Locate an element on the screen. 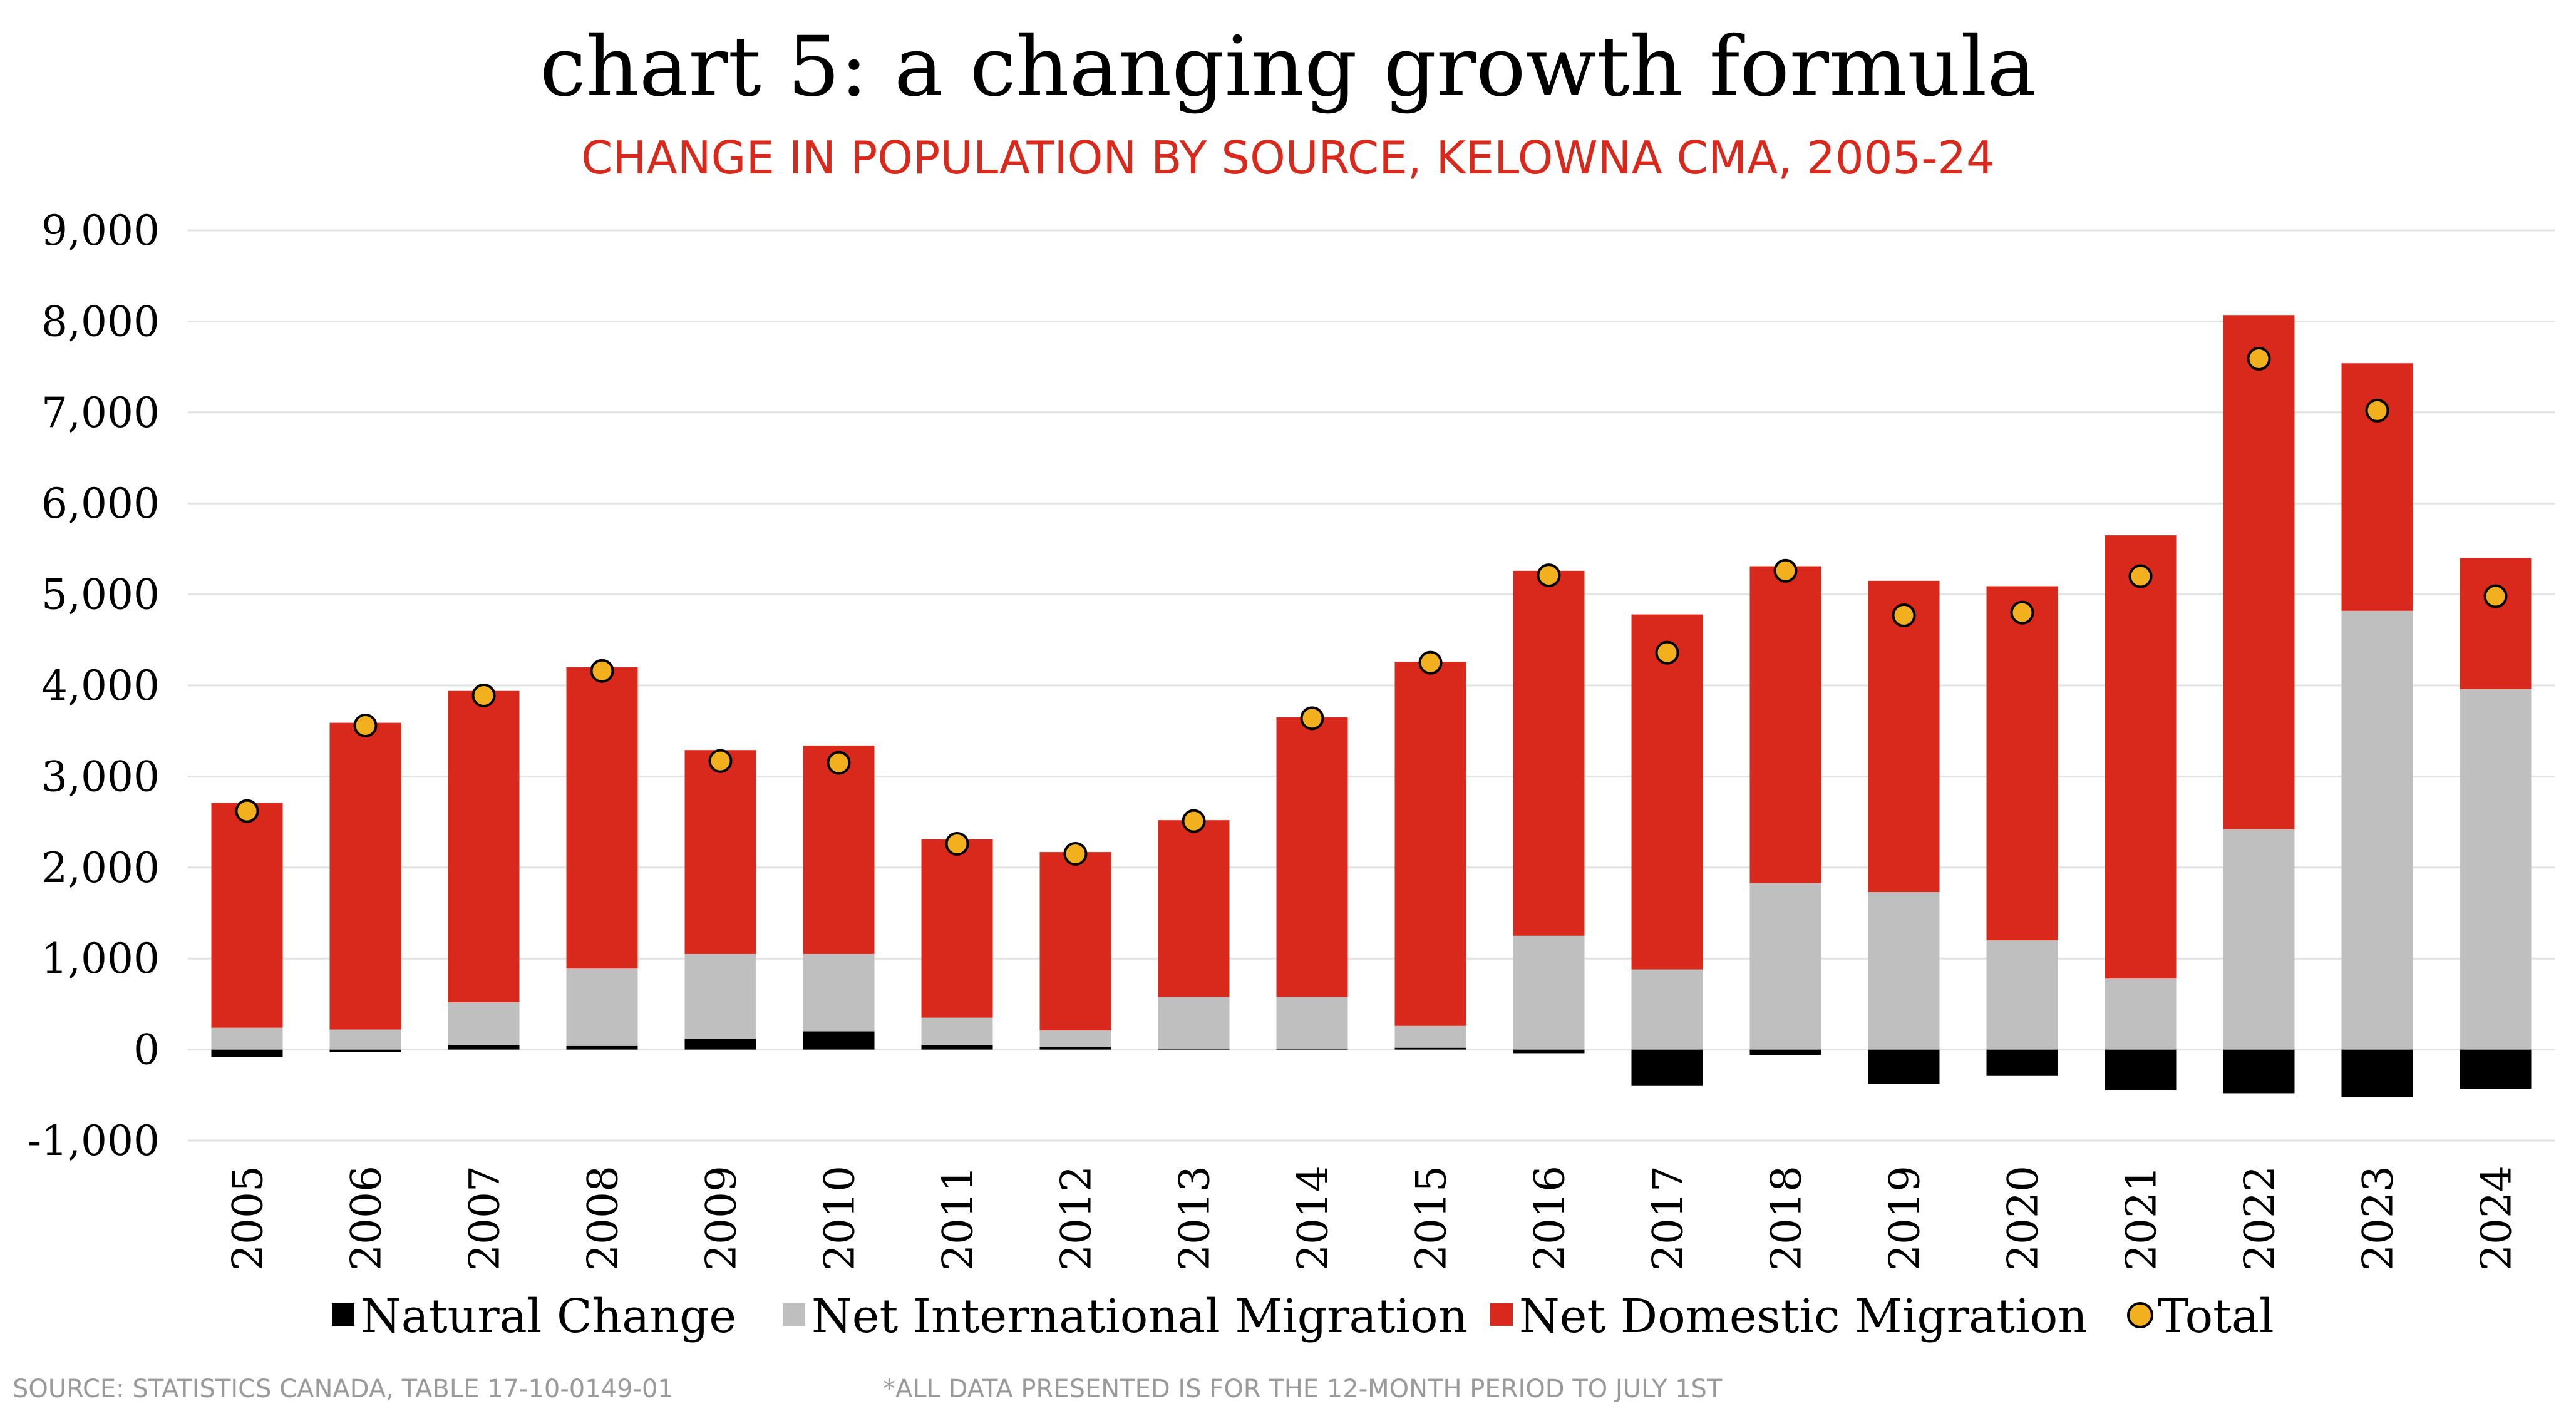  legend-natural-change-label: Natural Change is located at coordinates (548, 1316).